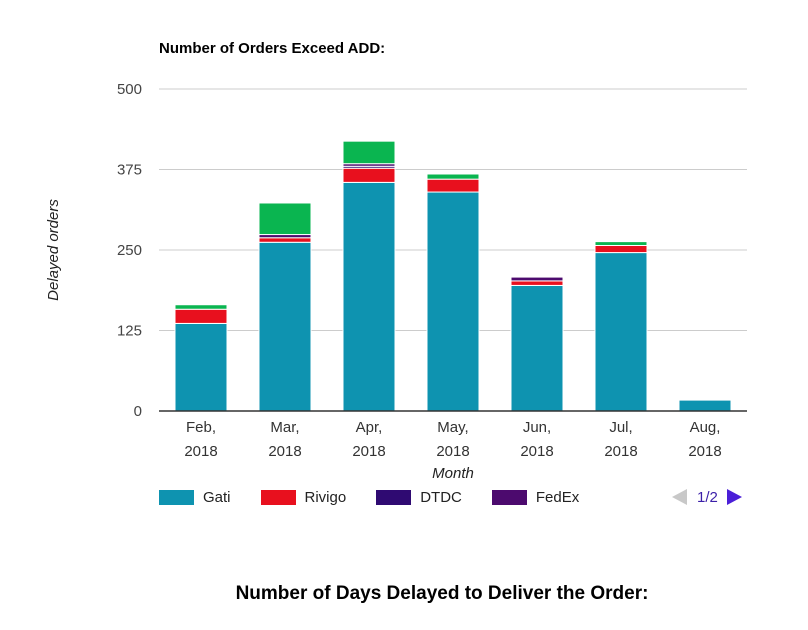 The image size is (808, 630). What do you see at coordinates (217, 497) in the screenshot?
I see `legend-label: Gati` at bounding box center [217, 497].